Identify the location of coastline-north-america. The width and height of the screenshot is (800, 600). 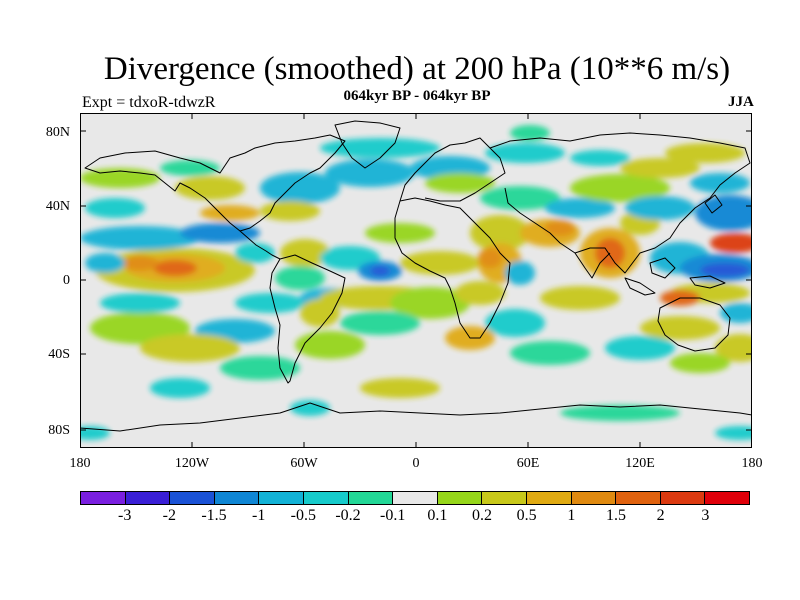
(215, 183).